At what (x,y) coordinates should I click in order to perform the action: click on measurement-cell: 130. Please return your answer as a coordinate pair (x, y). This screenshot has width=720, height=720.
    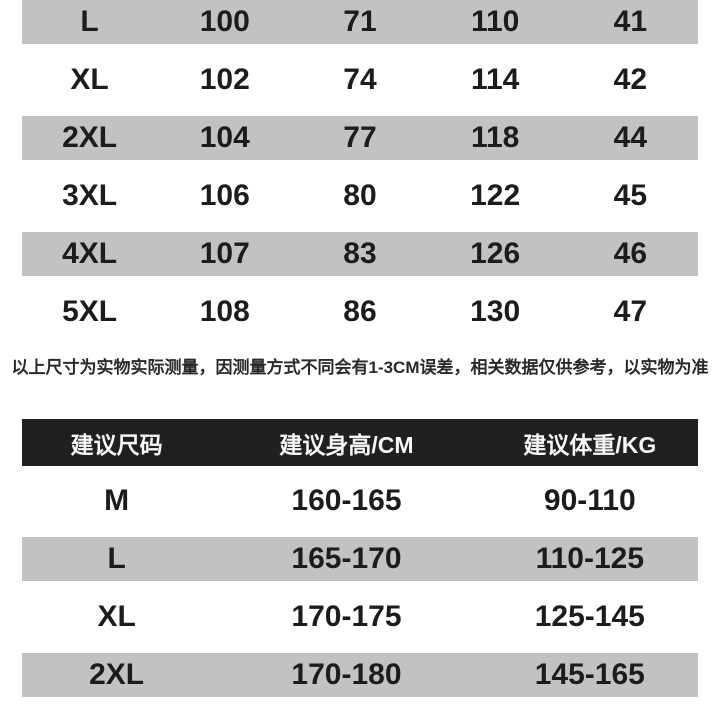
    Looking at the image, I should click on (495, 311).